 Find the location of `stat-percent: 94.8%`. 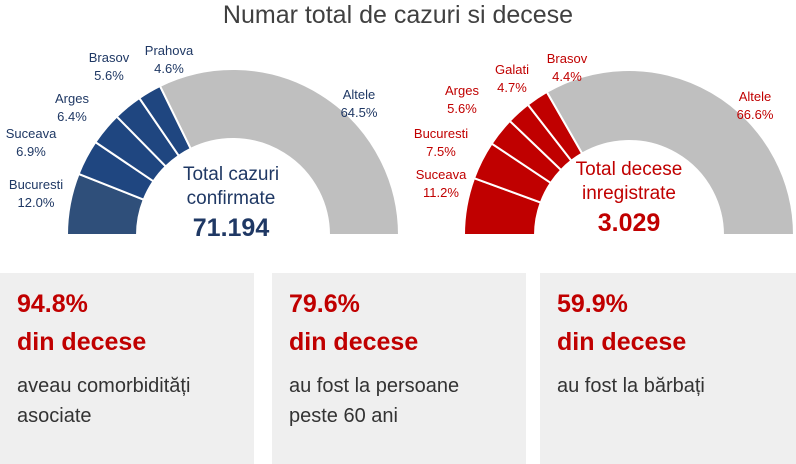

stat-percent: 94.8% is located at coordinates (52, 304).